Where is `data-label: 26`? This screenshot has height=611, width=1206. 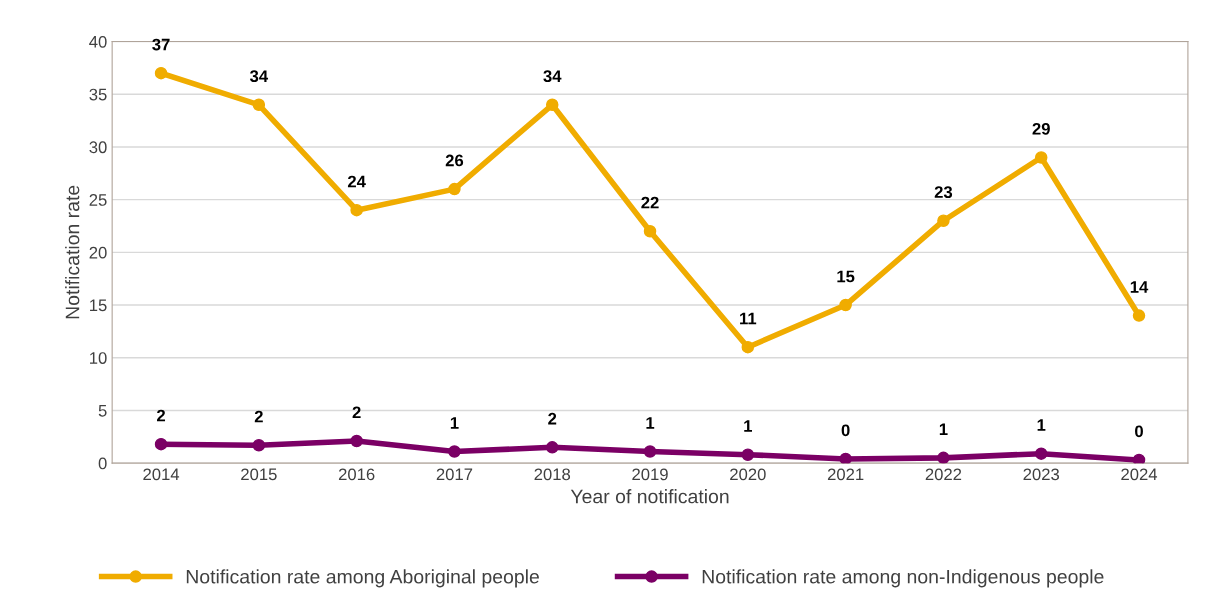 data-label: 26 is located at coordinates (454, 160).